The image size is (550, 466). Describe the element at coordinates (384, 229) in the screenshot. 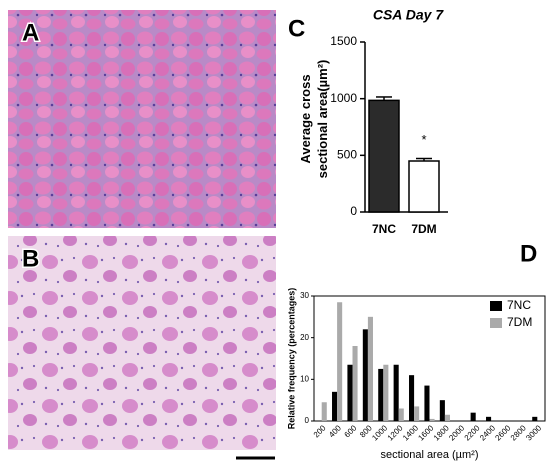

I see `x-tick-label: 7NC` at that location.